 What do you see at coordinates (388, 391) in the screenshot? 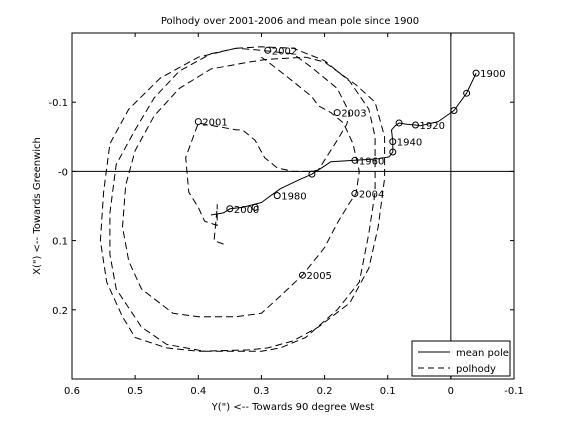
I see `x-tick-label: 0.1` at bounding box center [388, 391].